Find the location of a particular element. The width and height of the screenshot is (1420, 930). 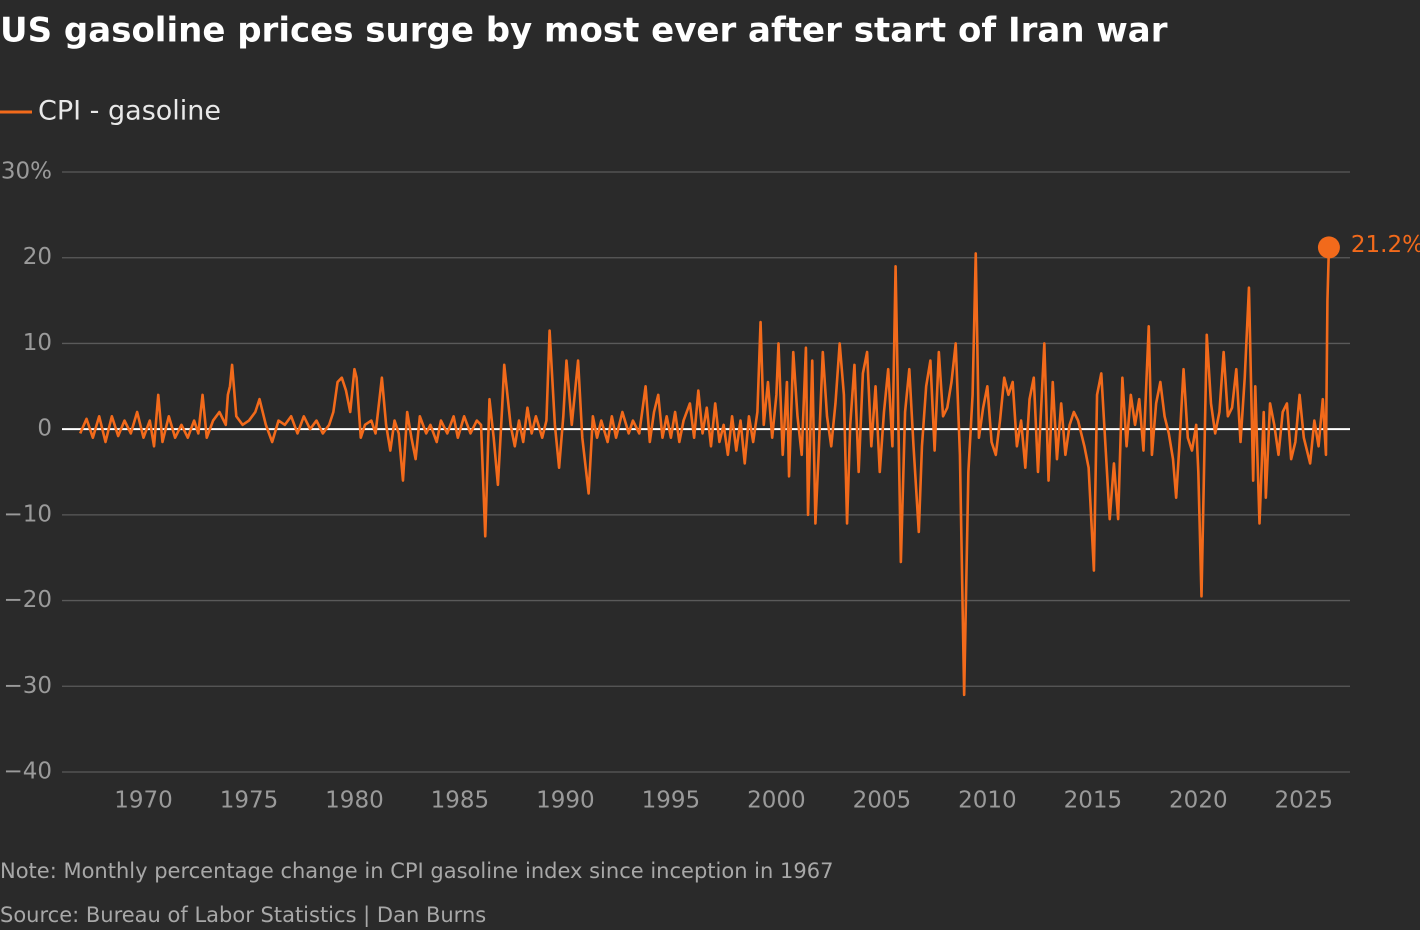

x-tick-label: 2010 is located at coordinates (987, 801).